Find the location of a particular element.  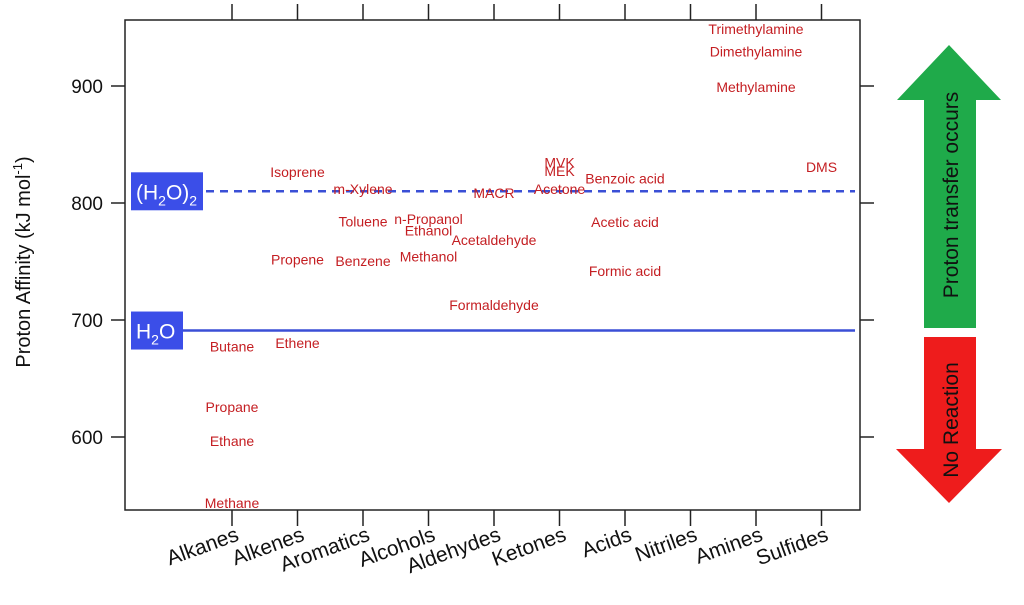

point-ethanol: Ethanol is located at coordinates (428, 231).